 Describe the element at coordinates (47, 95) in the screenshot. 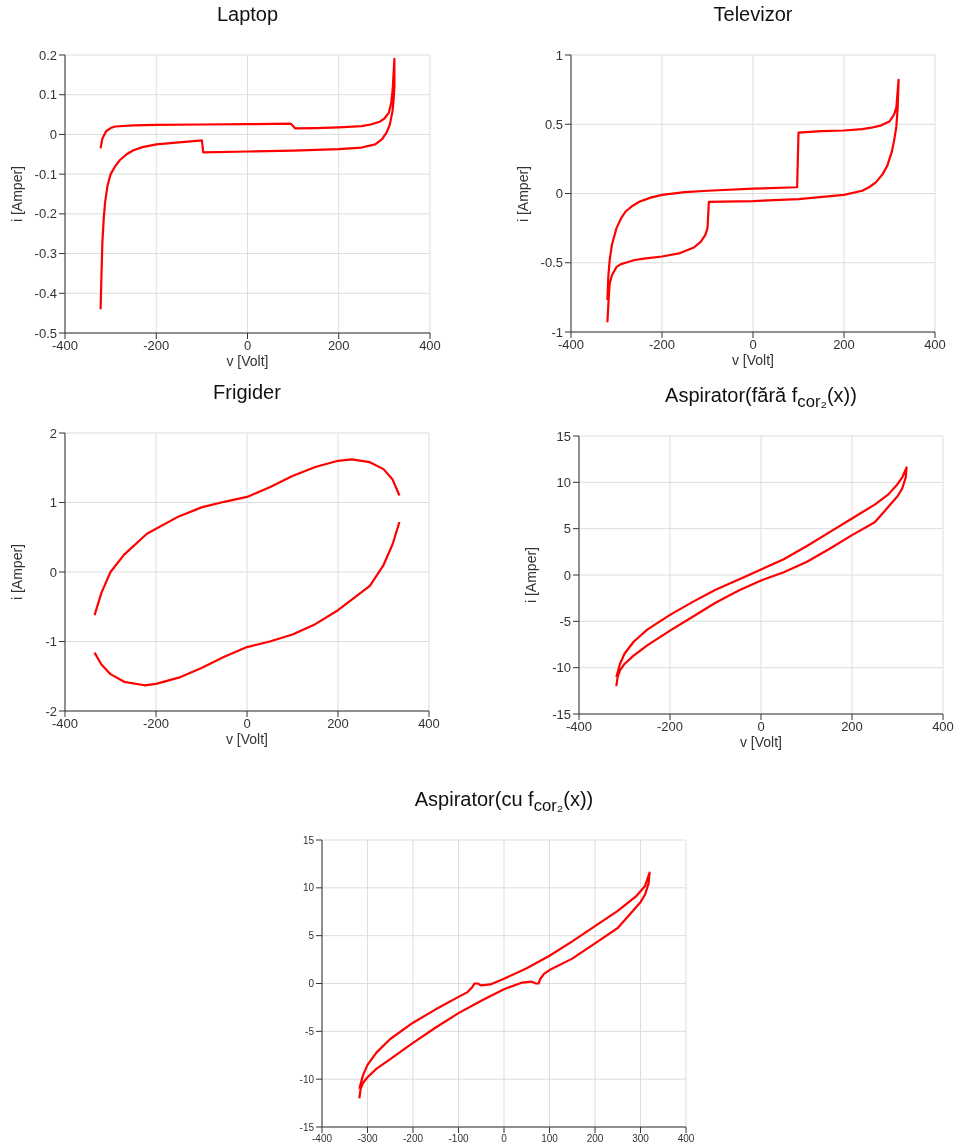

I see `y-tick-label: 0.1` at that location.